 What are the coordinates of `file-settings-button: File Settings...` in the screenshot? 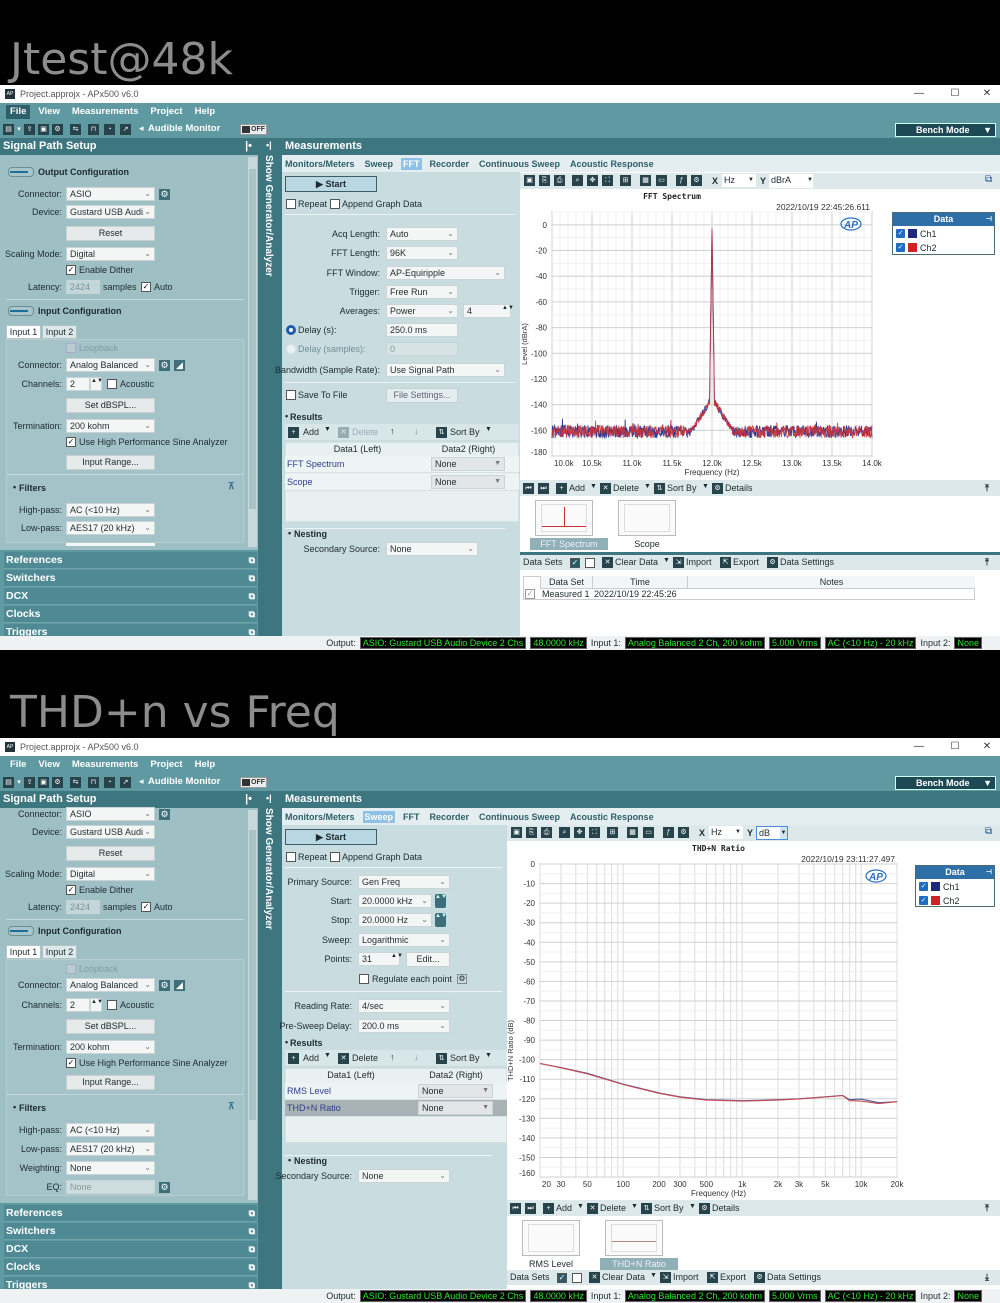 It's located at (422, 395).